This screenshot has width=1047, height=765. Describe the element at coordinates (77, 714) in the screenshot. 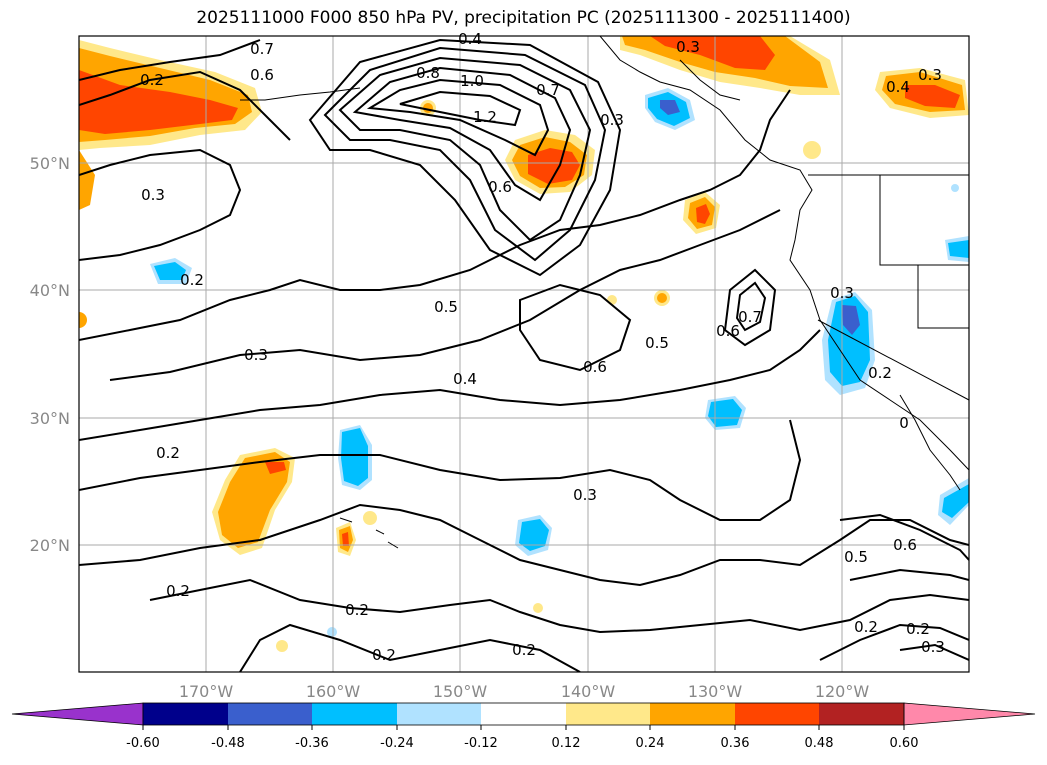

I see `colorbar-extend-low` at that location.